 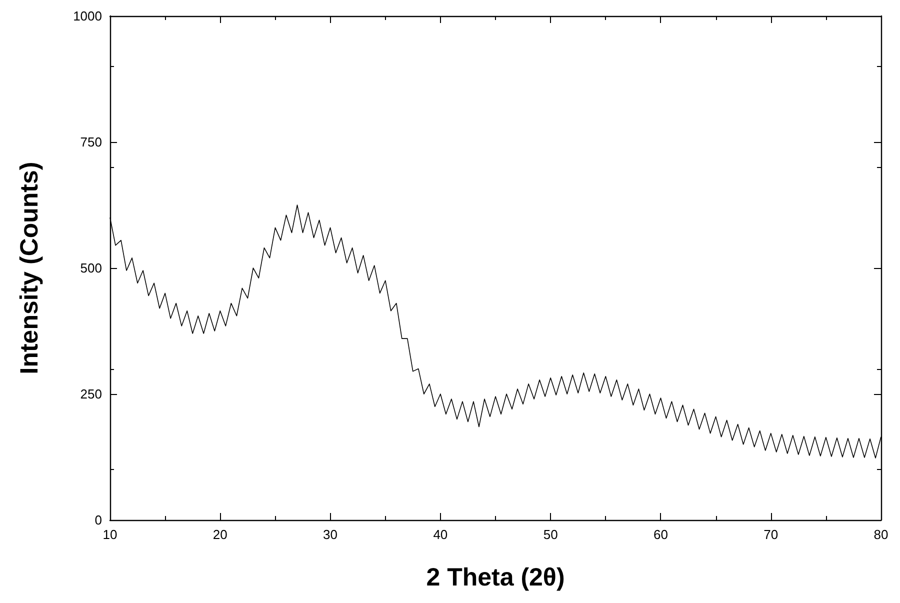 What do you see at coordinates (91, 394) in the screenshot?
I see `y-tick-label: 250` at bounding box center [91, 394].